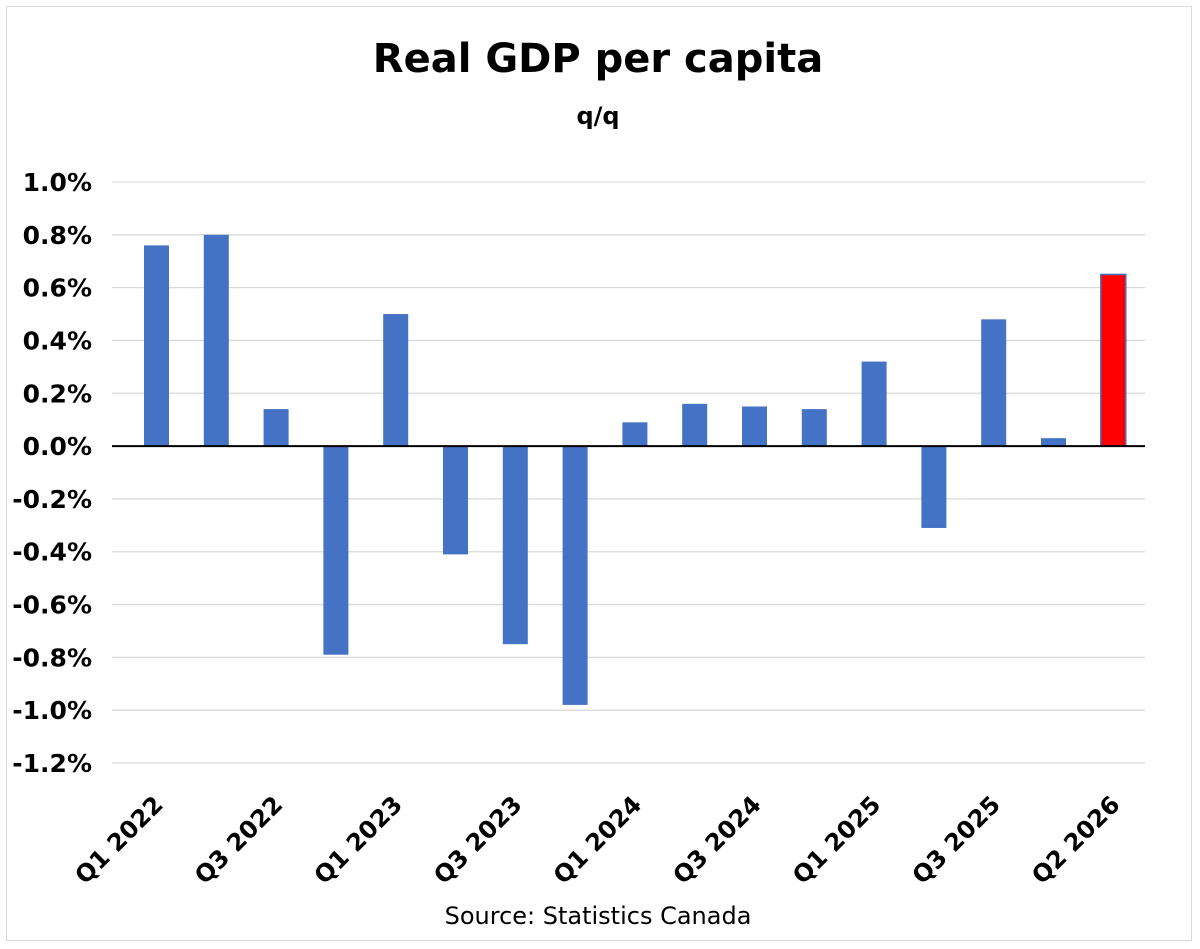 The width and height of the screenshot is (1200, 949). I want to click on x-tick-label: Q1 2024, so click(597, 839).